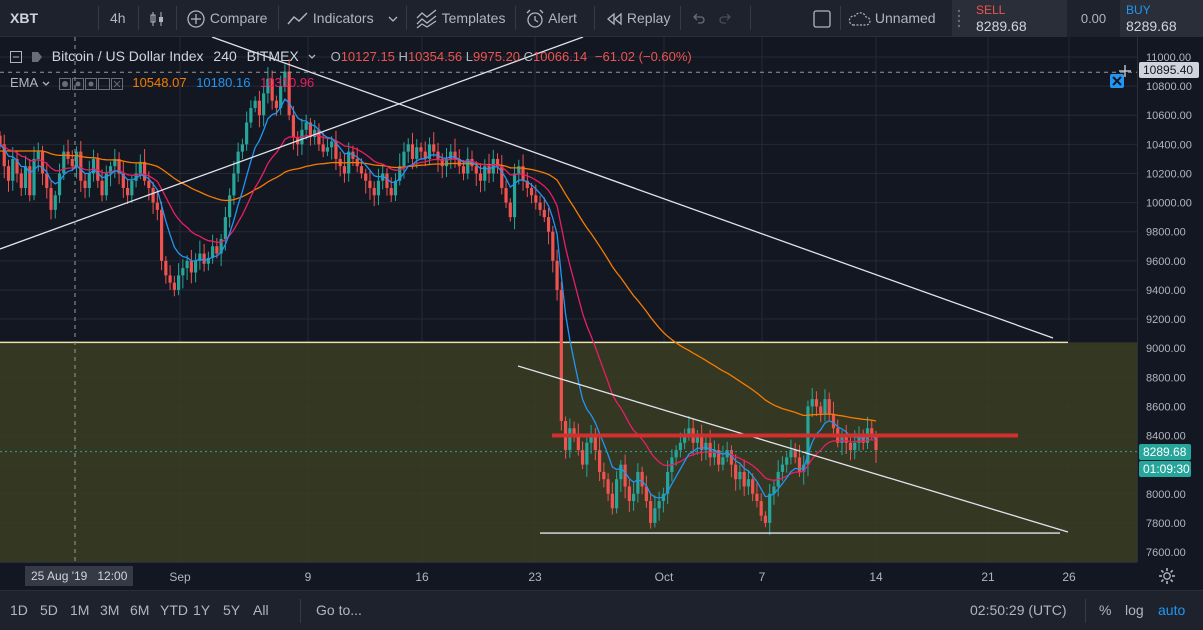 The image size is (1203, 630). What do you see at coordinates (1167, 576) in the screenshot?
I see `settings-gear-icon` at bounding box center [1167, 576].